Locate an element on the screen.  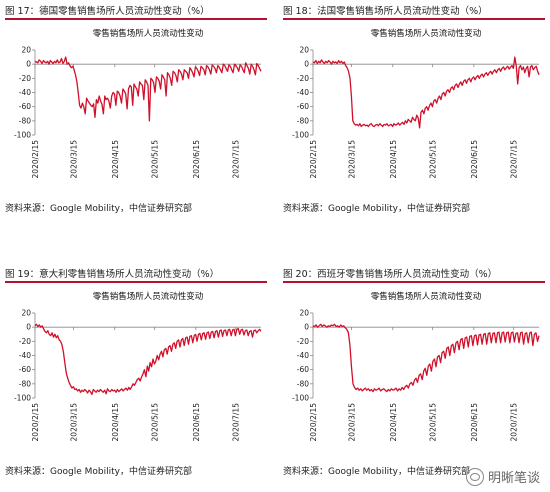
watermark: 明晰笔谈 is located at coordinates (502, 476).